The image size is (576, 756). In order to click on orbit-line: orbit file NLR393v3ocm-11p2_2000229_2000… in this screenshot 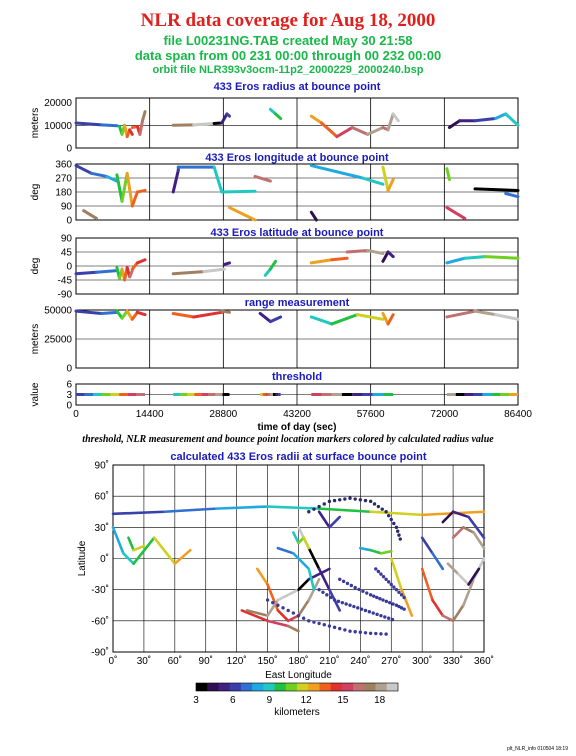, I will do `click(288, 70)`.